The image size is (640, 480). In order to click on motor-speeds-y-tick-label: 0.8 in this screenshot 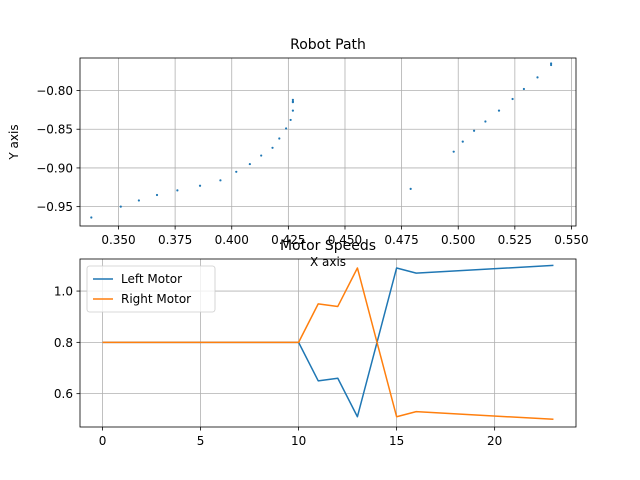, I will do `click(63, 343)`.